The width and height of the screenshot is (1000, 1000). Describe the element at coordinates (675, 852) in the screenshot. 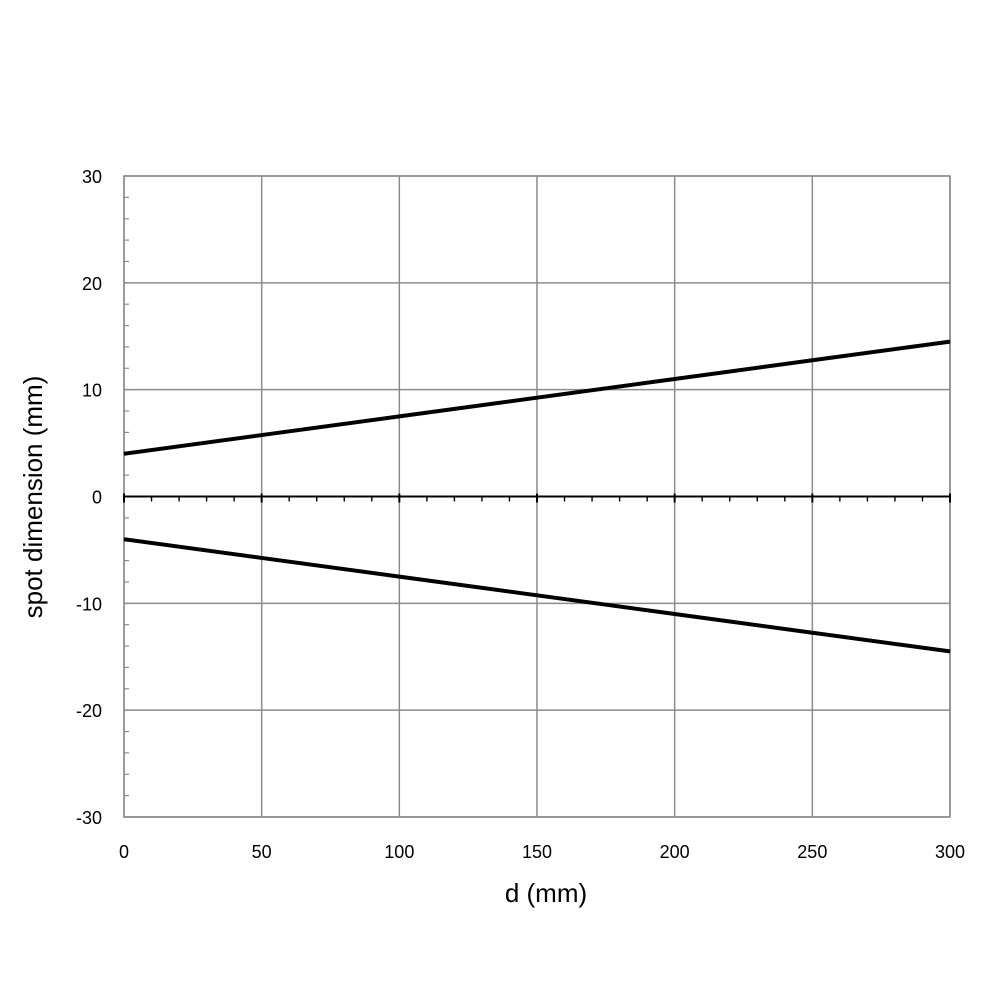

I see `x-tick-label: 200` at that location.